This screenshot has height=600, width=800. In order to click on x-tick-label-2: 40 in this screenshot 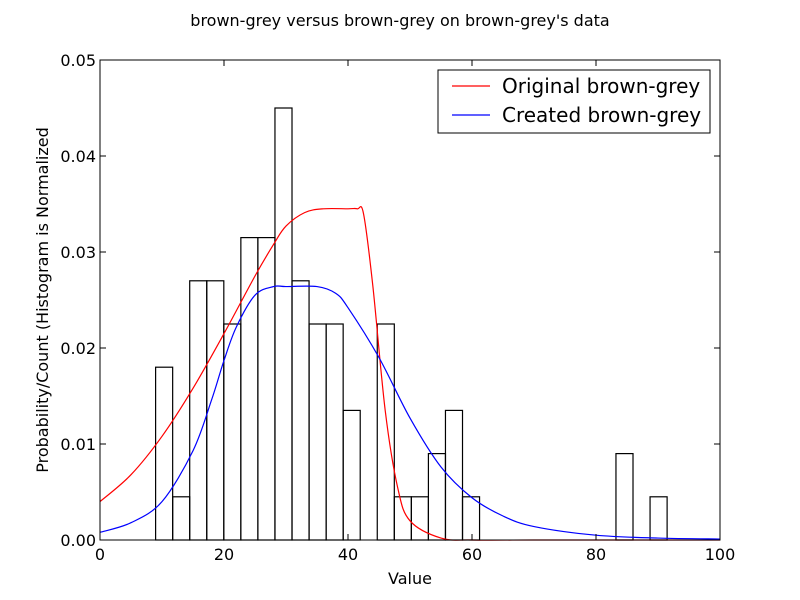, I will do `click(348, 554)`.